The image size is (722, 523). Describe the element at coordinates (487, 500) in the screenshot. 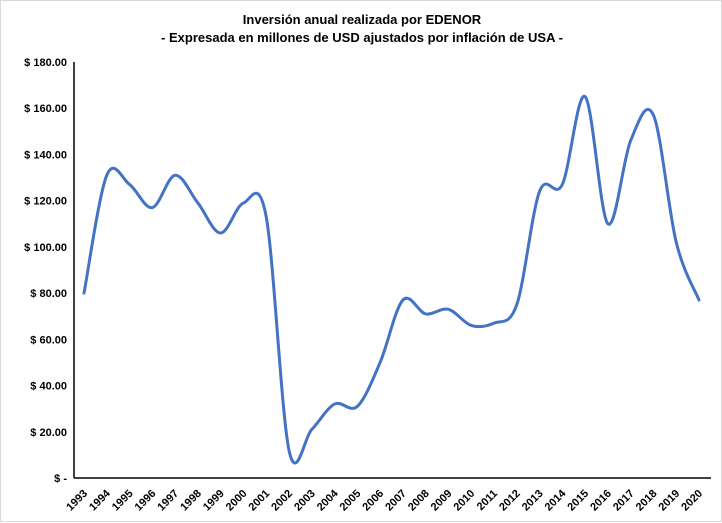

I see `x-tick-label: 2011` at that location.